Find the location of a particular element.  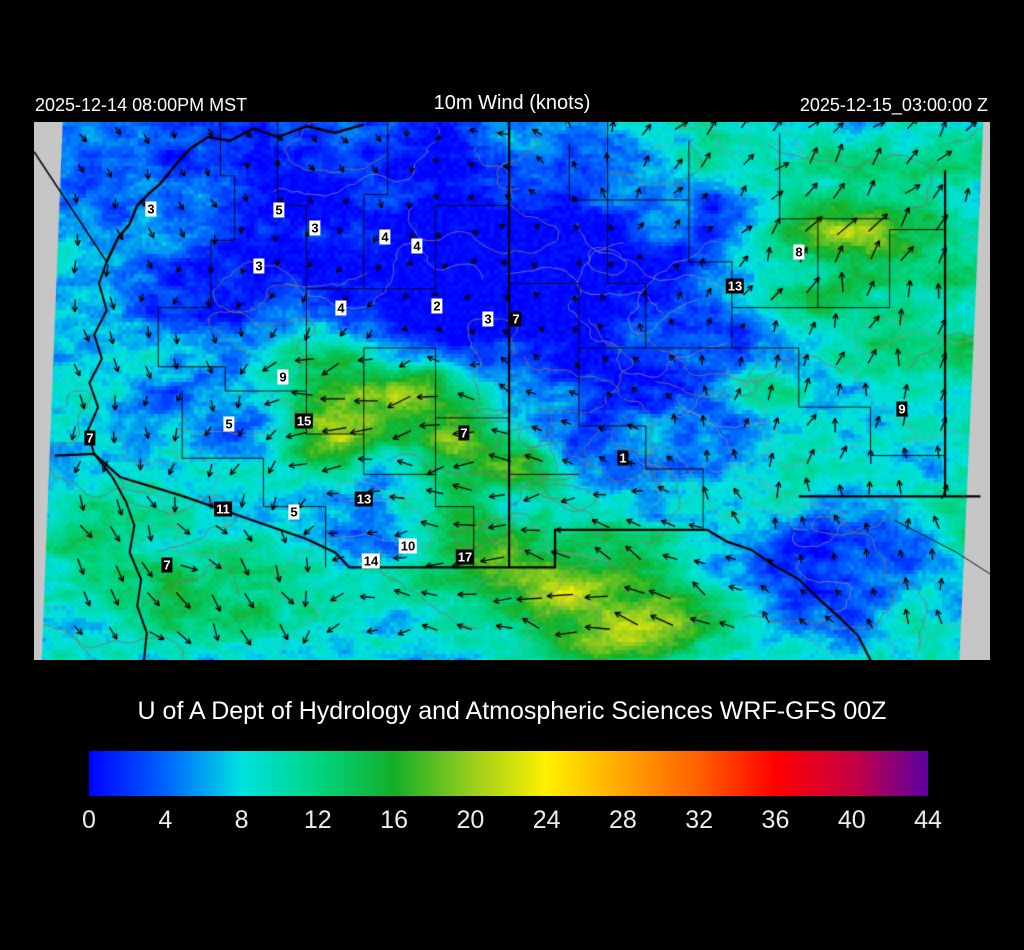

wind-speed-label: 8 is located at coordinates (799, 252).